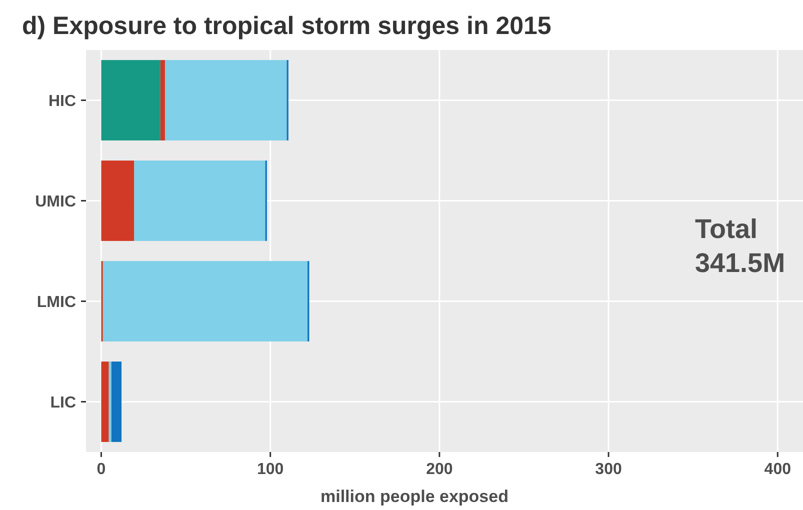 This screenshot has width=803, height=510. What do you see at coordinates (608, 469) in the screenshot?
I see `x-tick-label: 300` at bounding box center [608, 469].